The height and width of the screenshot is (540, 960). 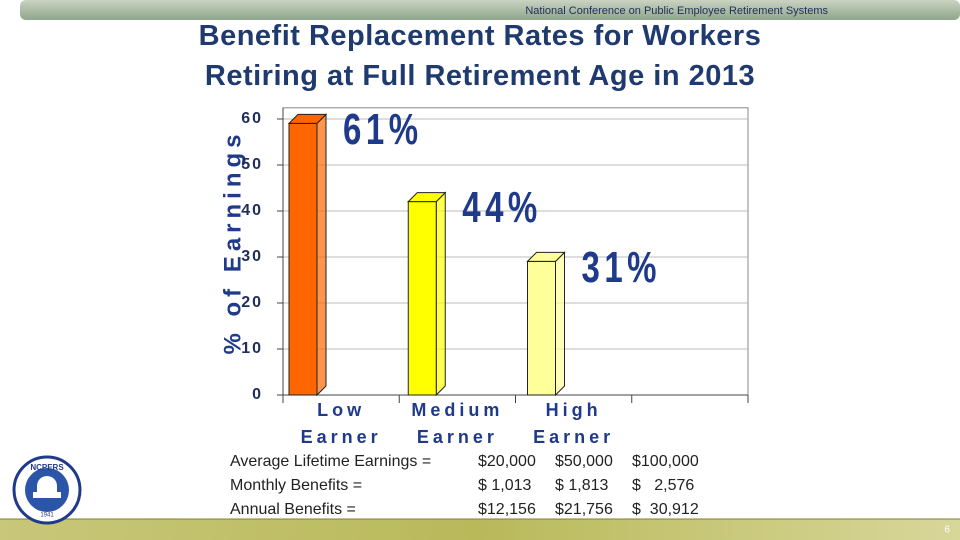 What do you see at coordinates (584, 509) in the screenshot?
I see `table-cell: $21,756` at bounding box center [584, 509].